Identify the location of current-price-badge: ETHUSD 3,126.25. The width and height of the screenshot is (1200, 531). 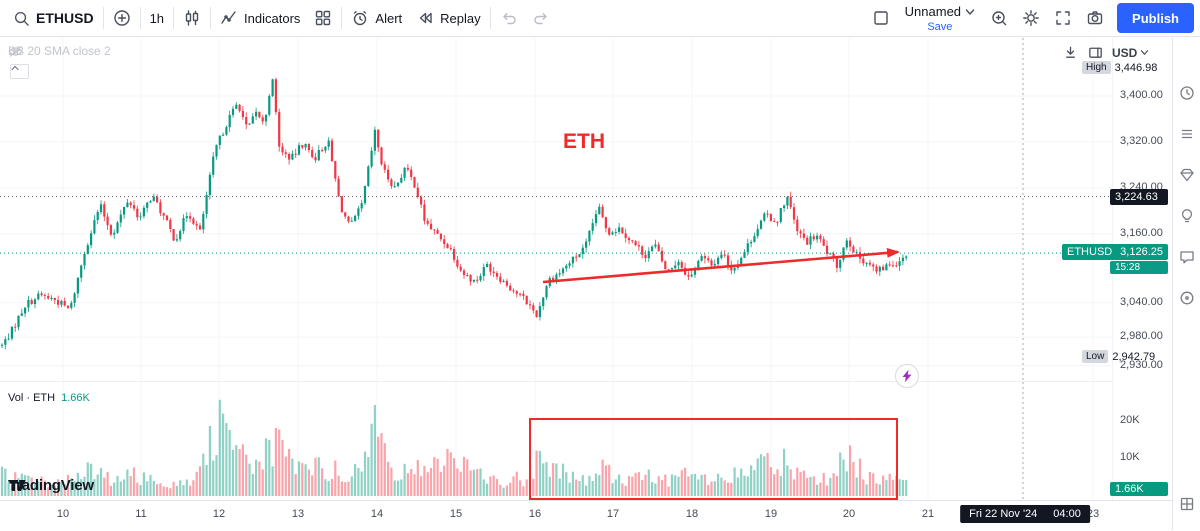
(1115, 252).